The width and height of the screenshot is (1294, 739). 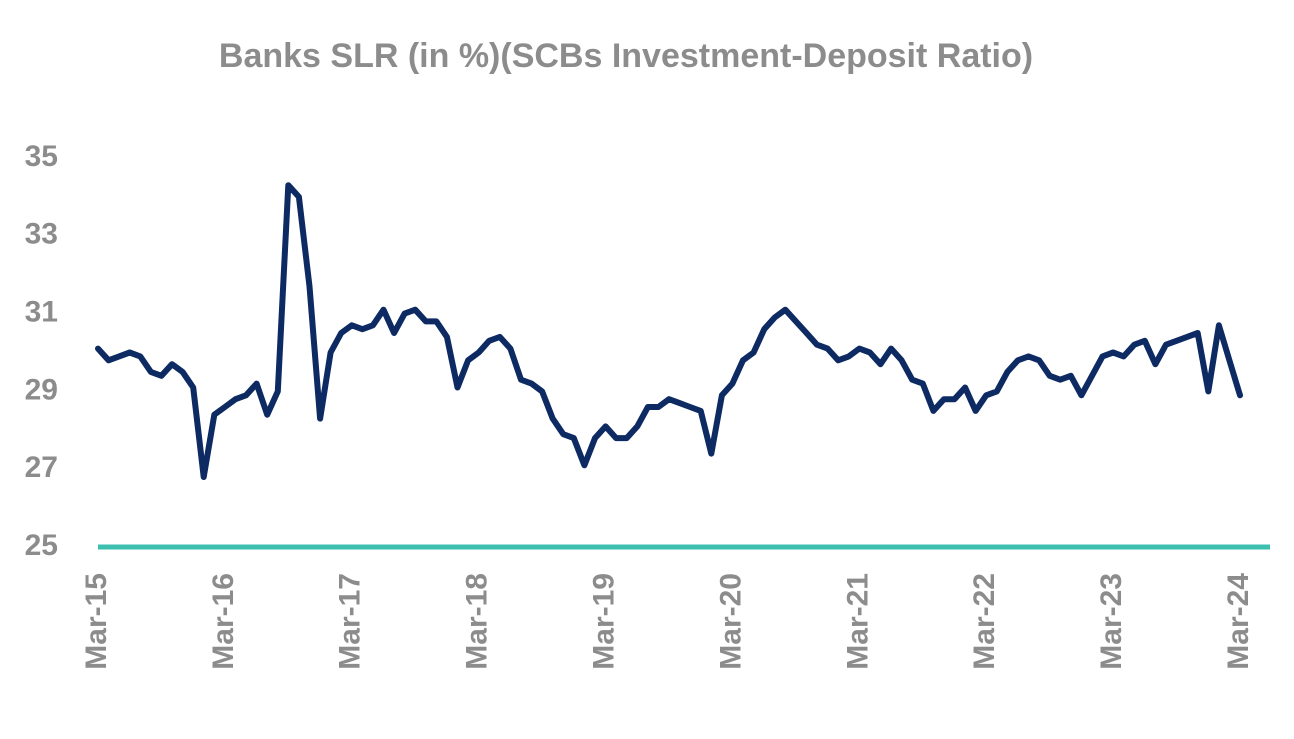 What do you see at coordinates (1111, 621) in the screenshot?
I see `x-tick-label: Mar-23` at bounding box center [1111, 621].